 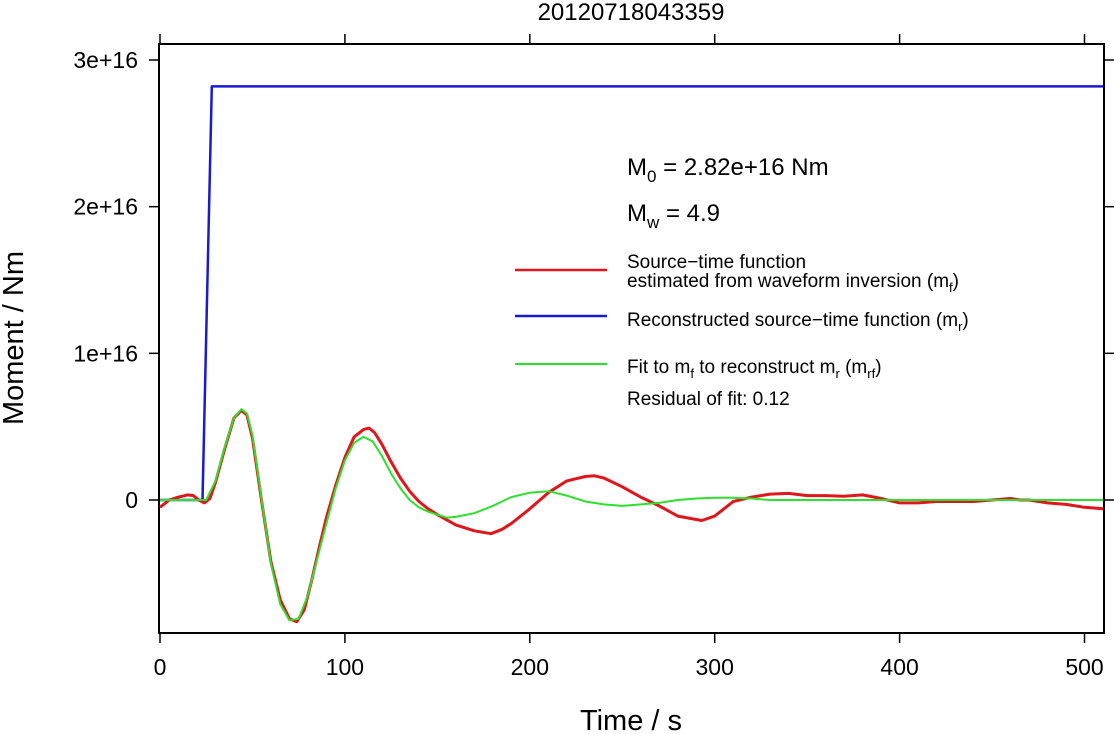 I want to click on mw-symbol: M, so click(x=637, y=213).